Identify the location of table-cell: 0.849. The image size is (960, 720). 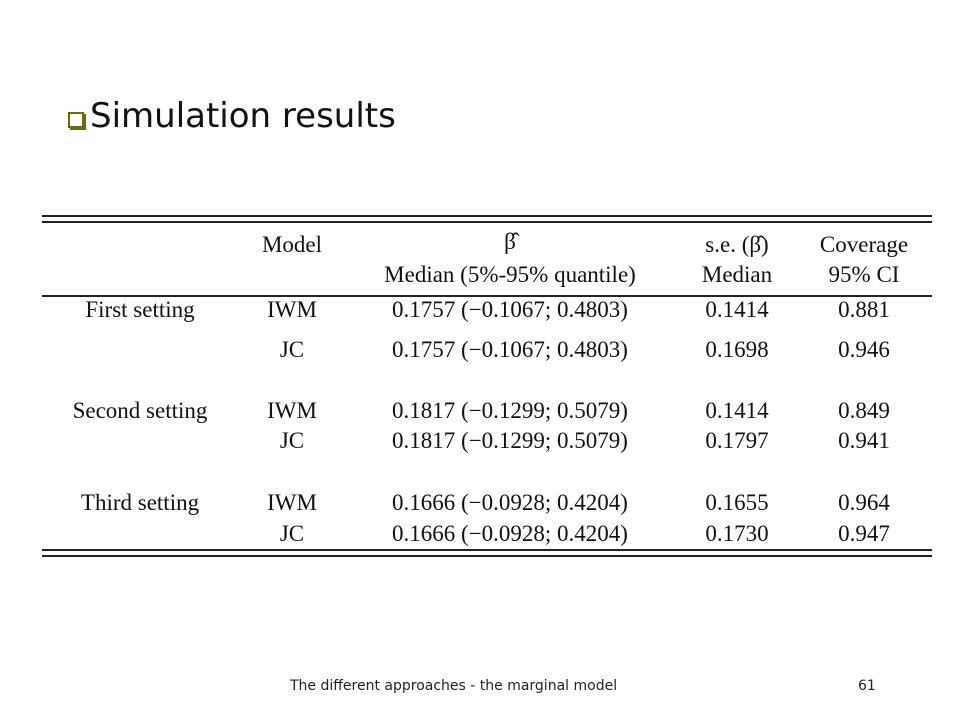
(864, 410).